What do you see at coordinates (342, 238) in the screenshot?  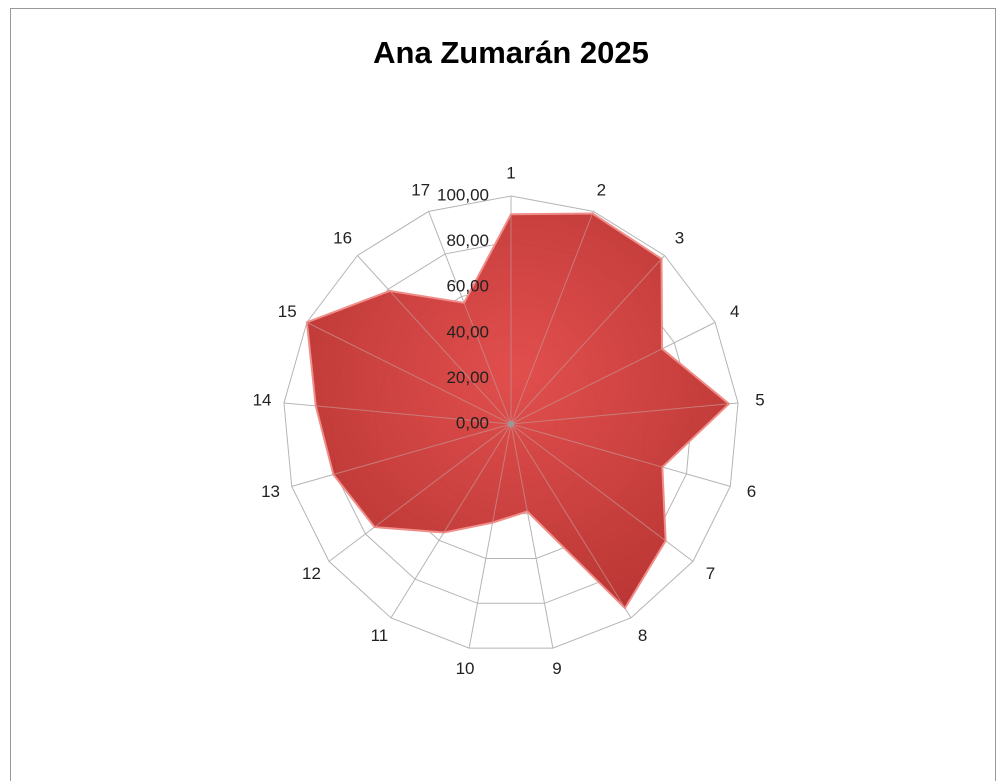 I see `category-label: 16` at bounding box center [342, 238].